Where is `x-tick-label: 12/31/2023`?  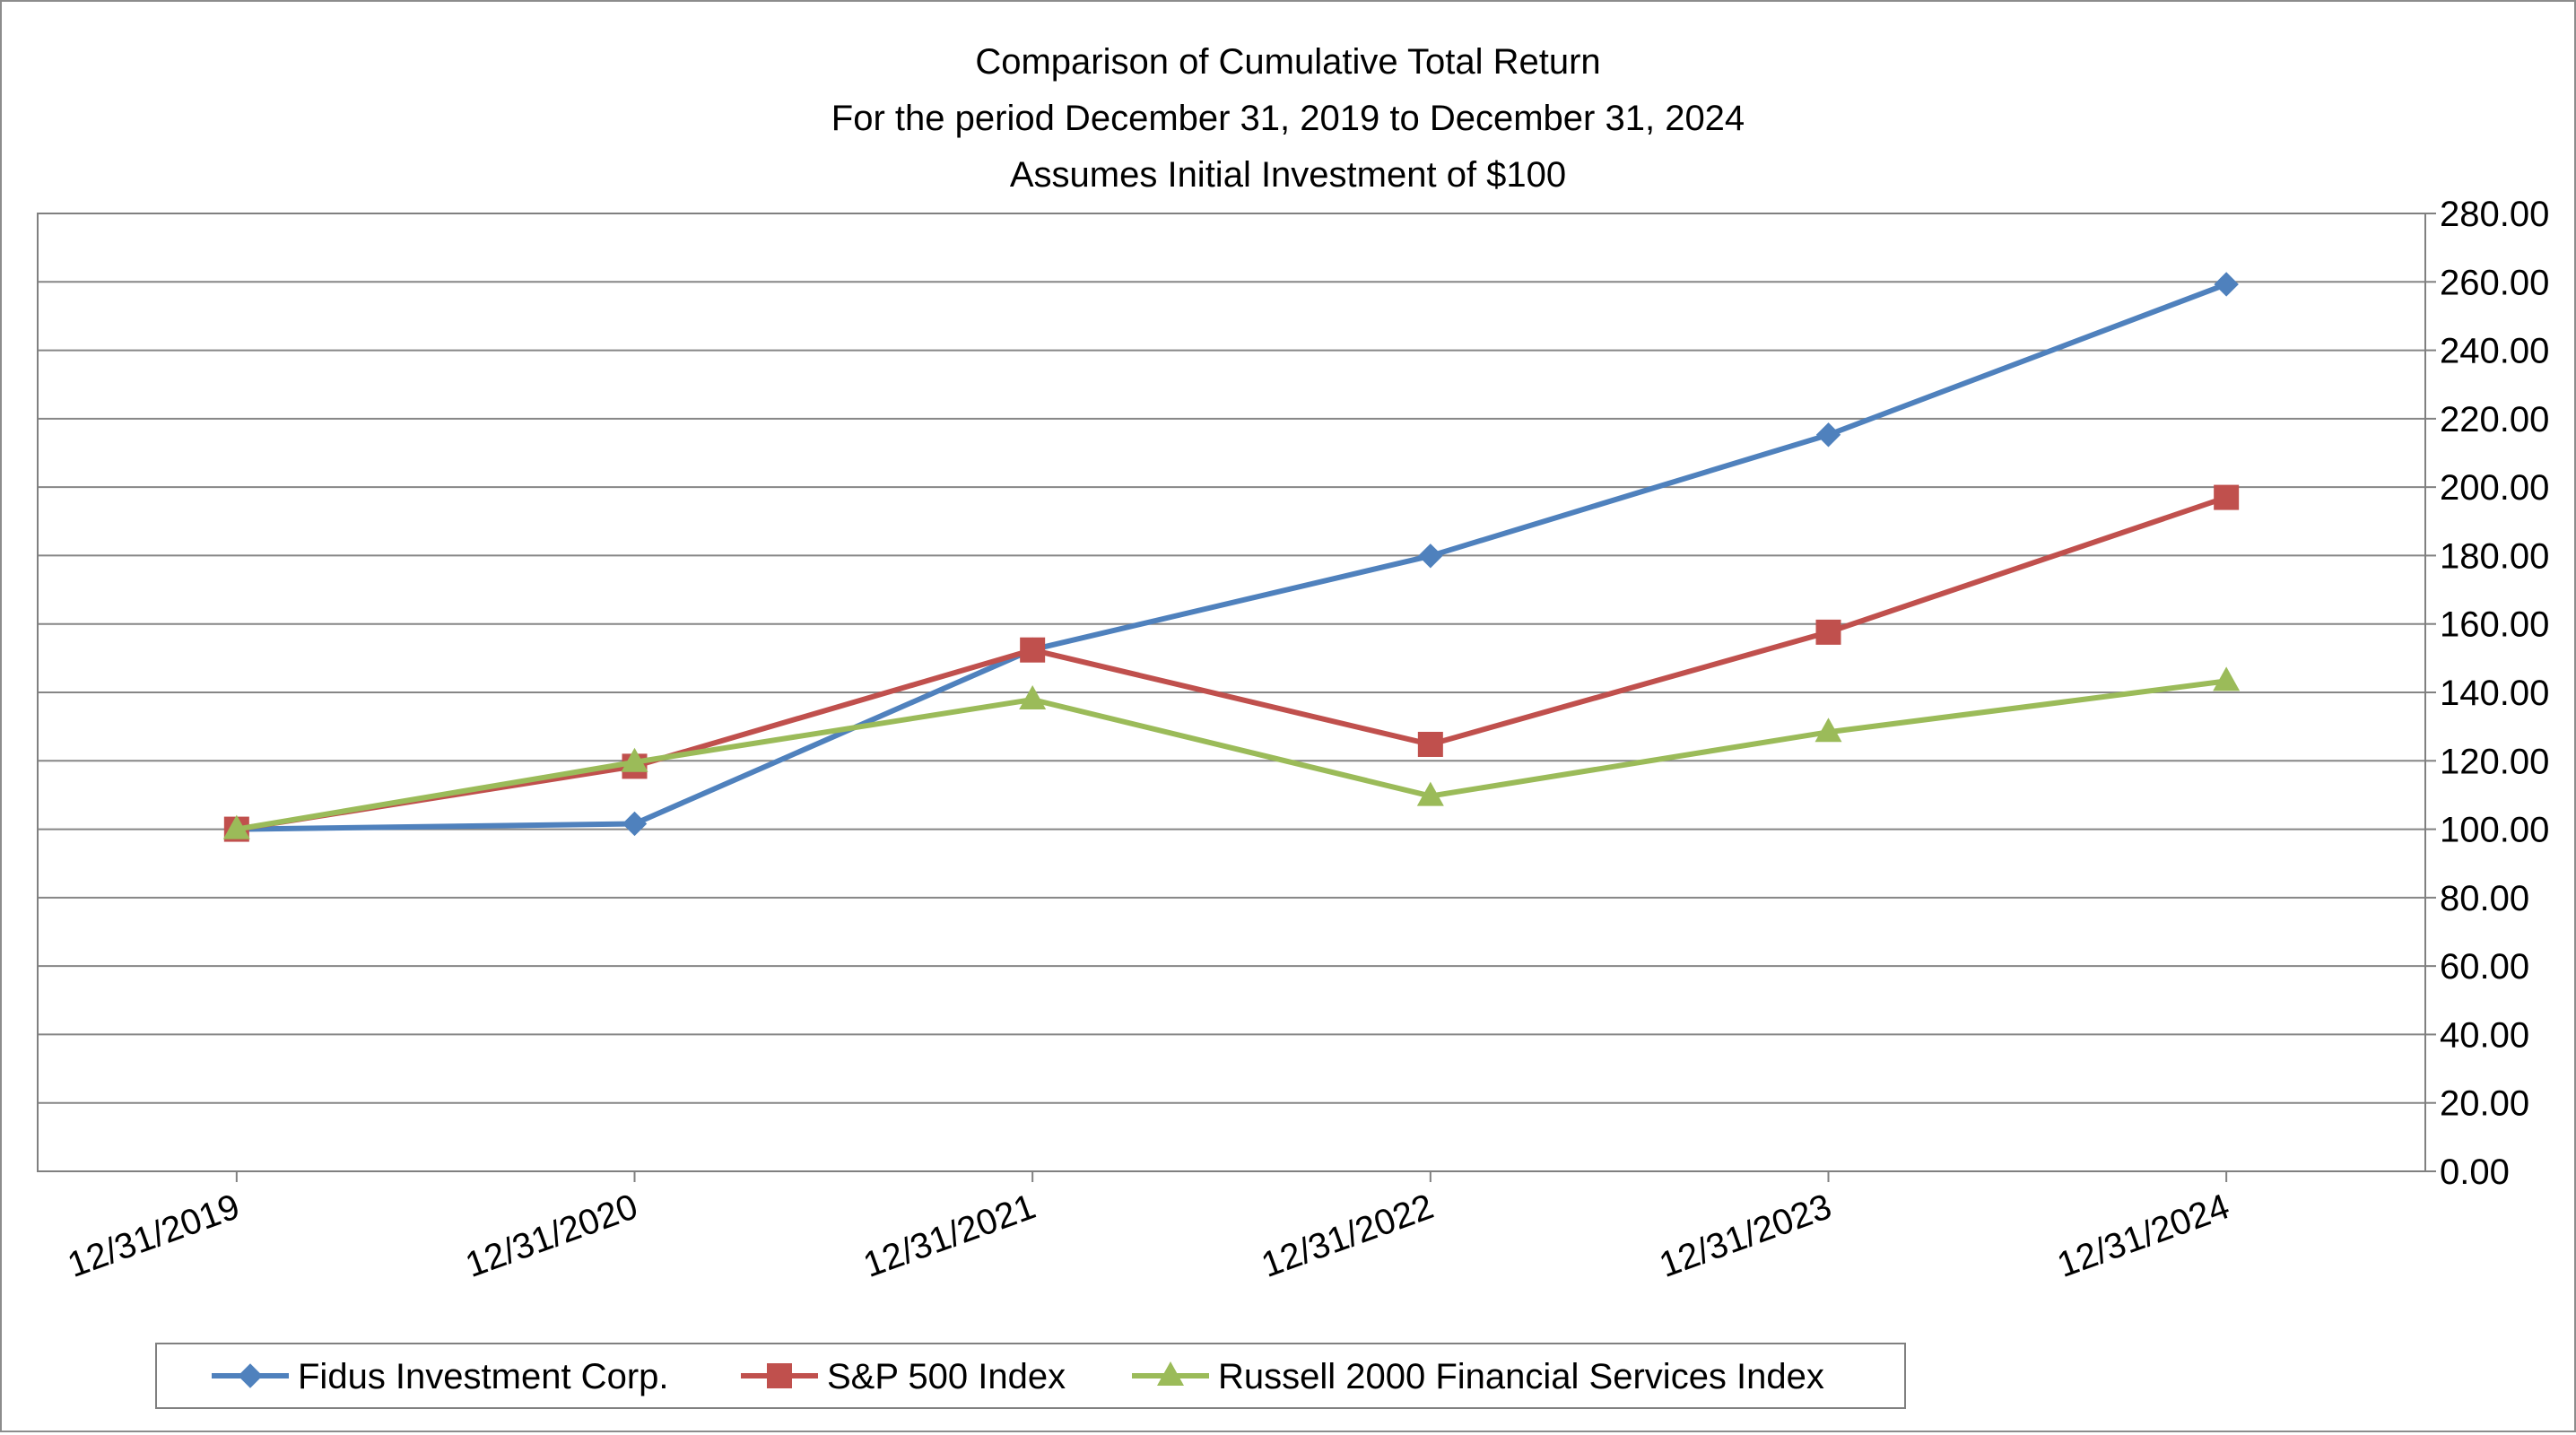 x-tick-label: 12/31/2023 is located at coordinates (1745, 1236).